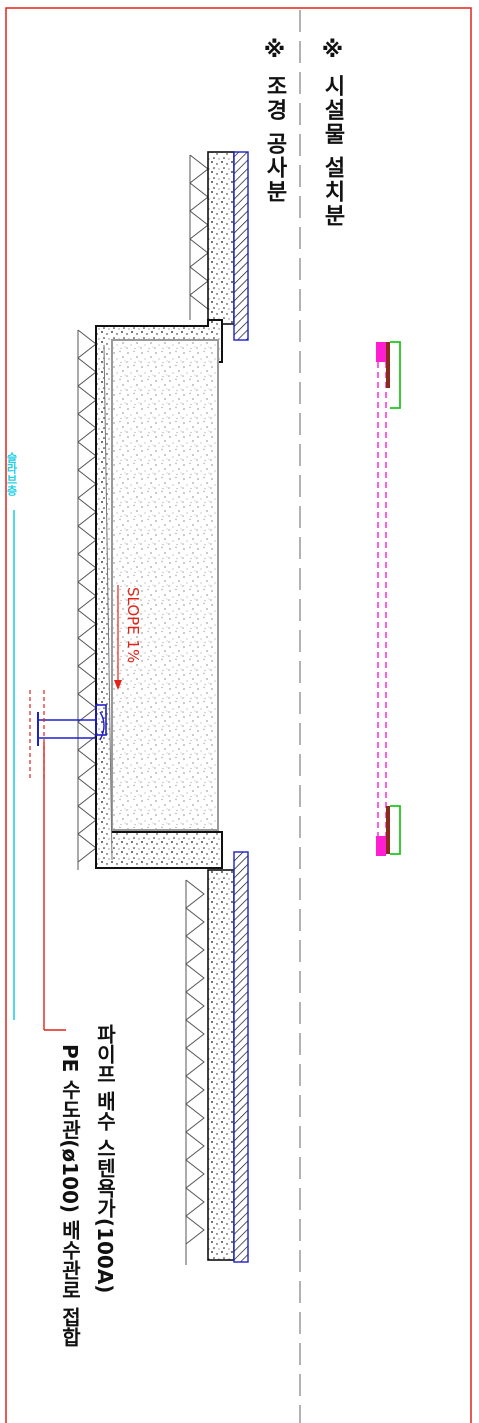 The width and height of the screenshot is (479, 1423). Describe the element at coordinates (228, 1057) in the screenshot. I see `lower-wall-footing` at that location.